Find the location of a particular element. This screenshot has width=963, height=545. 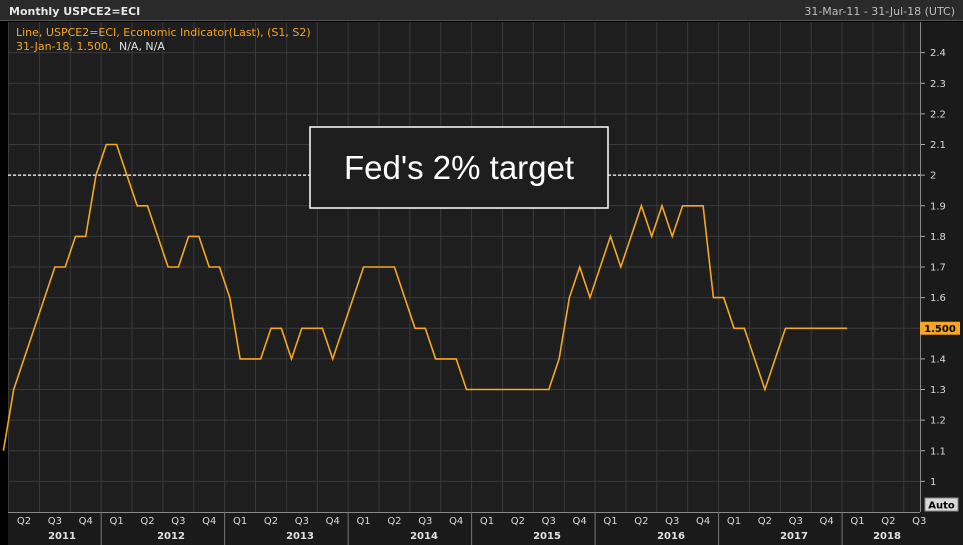

x-quarter-label-17: Q3 is located at coordinates (549, 521).